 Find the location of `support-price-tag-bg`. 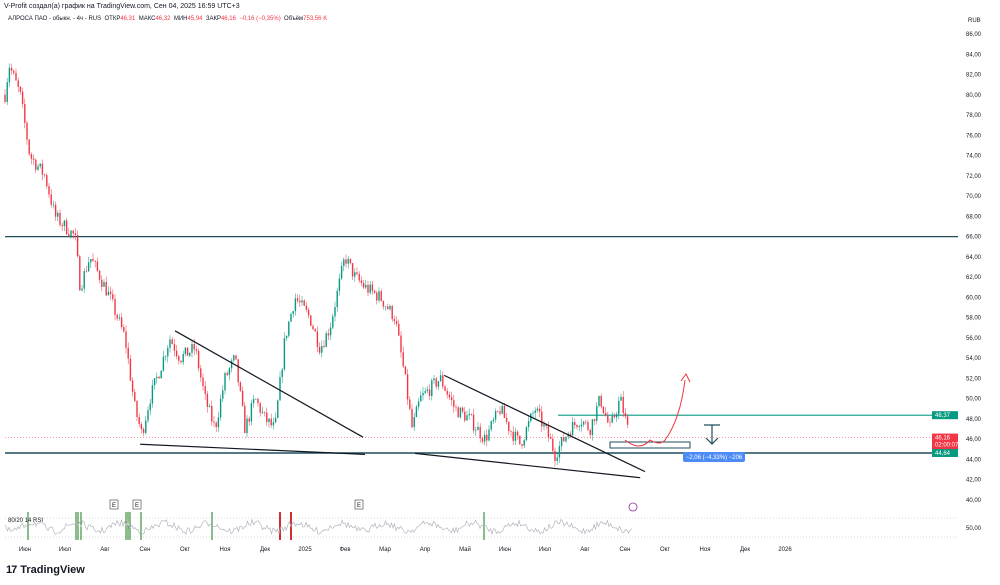

support-price-tag-bg is located at coordinates (945, 452).